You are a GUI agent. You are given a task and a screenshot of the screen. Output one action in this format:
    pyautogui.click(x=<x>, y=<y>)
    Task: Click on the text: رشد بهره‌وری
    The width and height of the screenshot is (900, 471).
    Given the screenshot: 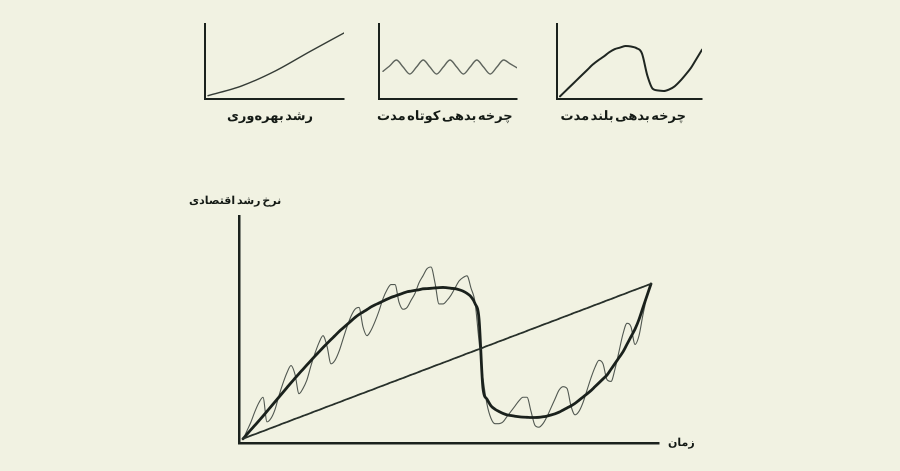 What is the action you would take?
    pyautogui.click(x=270, y=117)
    